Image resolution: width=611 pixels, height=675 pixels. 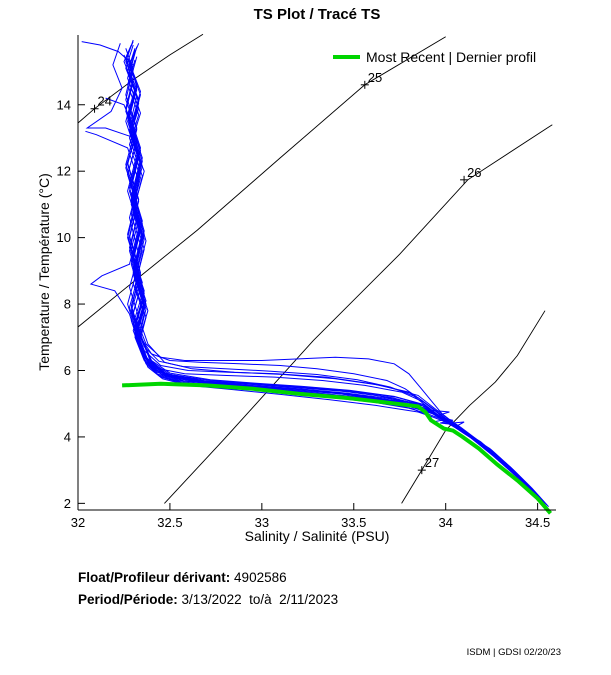 I want to click on most-recent-profile, so click(x=337, y=448).